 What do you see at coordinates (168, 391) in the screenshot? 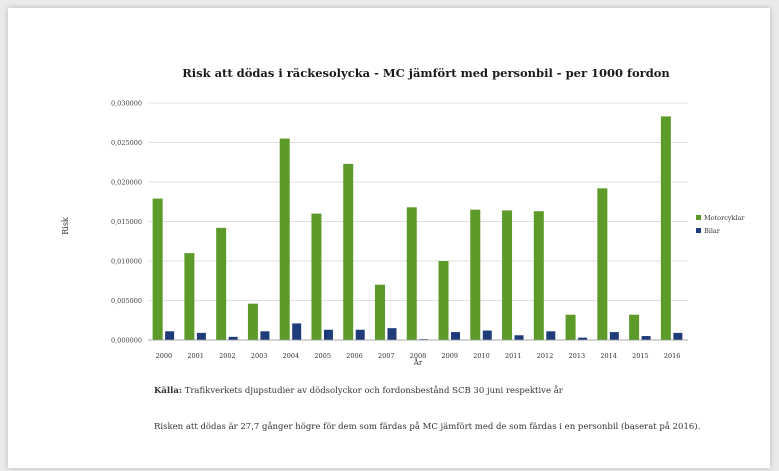
I see `source-label: Källa:` at bounding box center [168, 391].